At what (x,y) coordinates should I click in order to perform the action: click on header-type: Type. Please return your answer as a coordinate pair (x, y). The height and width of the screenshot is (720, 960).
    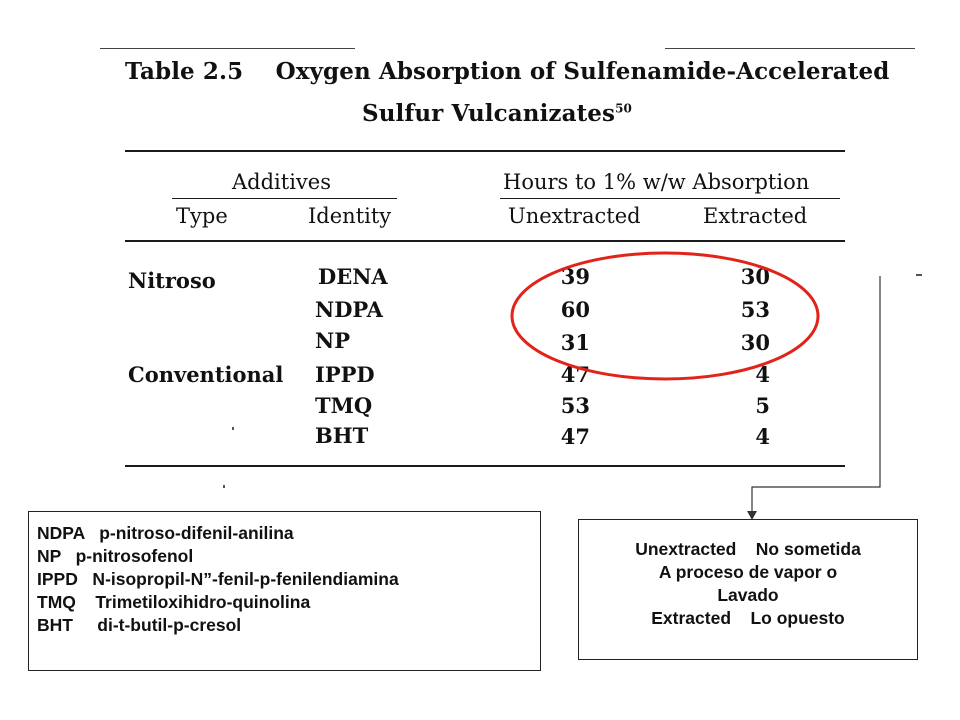
    Looking at the image, I should click on (202, 216).